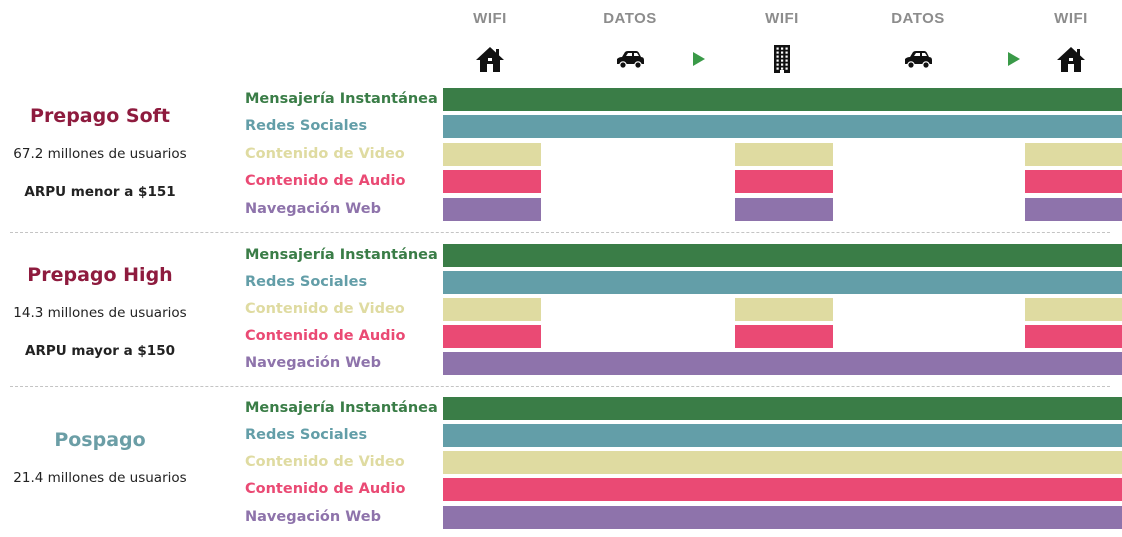 The image size is (1122, 537). What do you see at coordinates (630, 18) in the screenshot?
I see `column-label-2: DATOS` at bounding box center [630, 18].